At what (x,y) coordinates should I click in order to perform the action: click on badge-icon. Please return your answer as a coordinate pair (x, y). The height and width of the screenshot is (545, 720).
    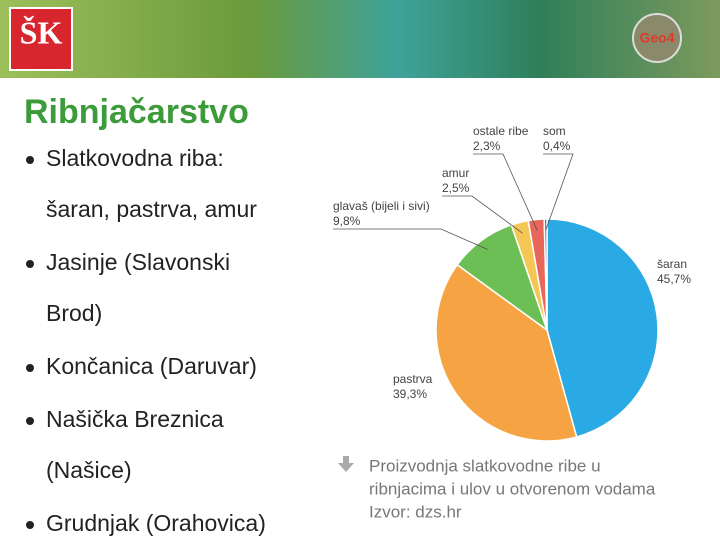
    Looking at the image, I should click on (657, 38).